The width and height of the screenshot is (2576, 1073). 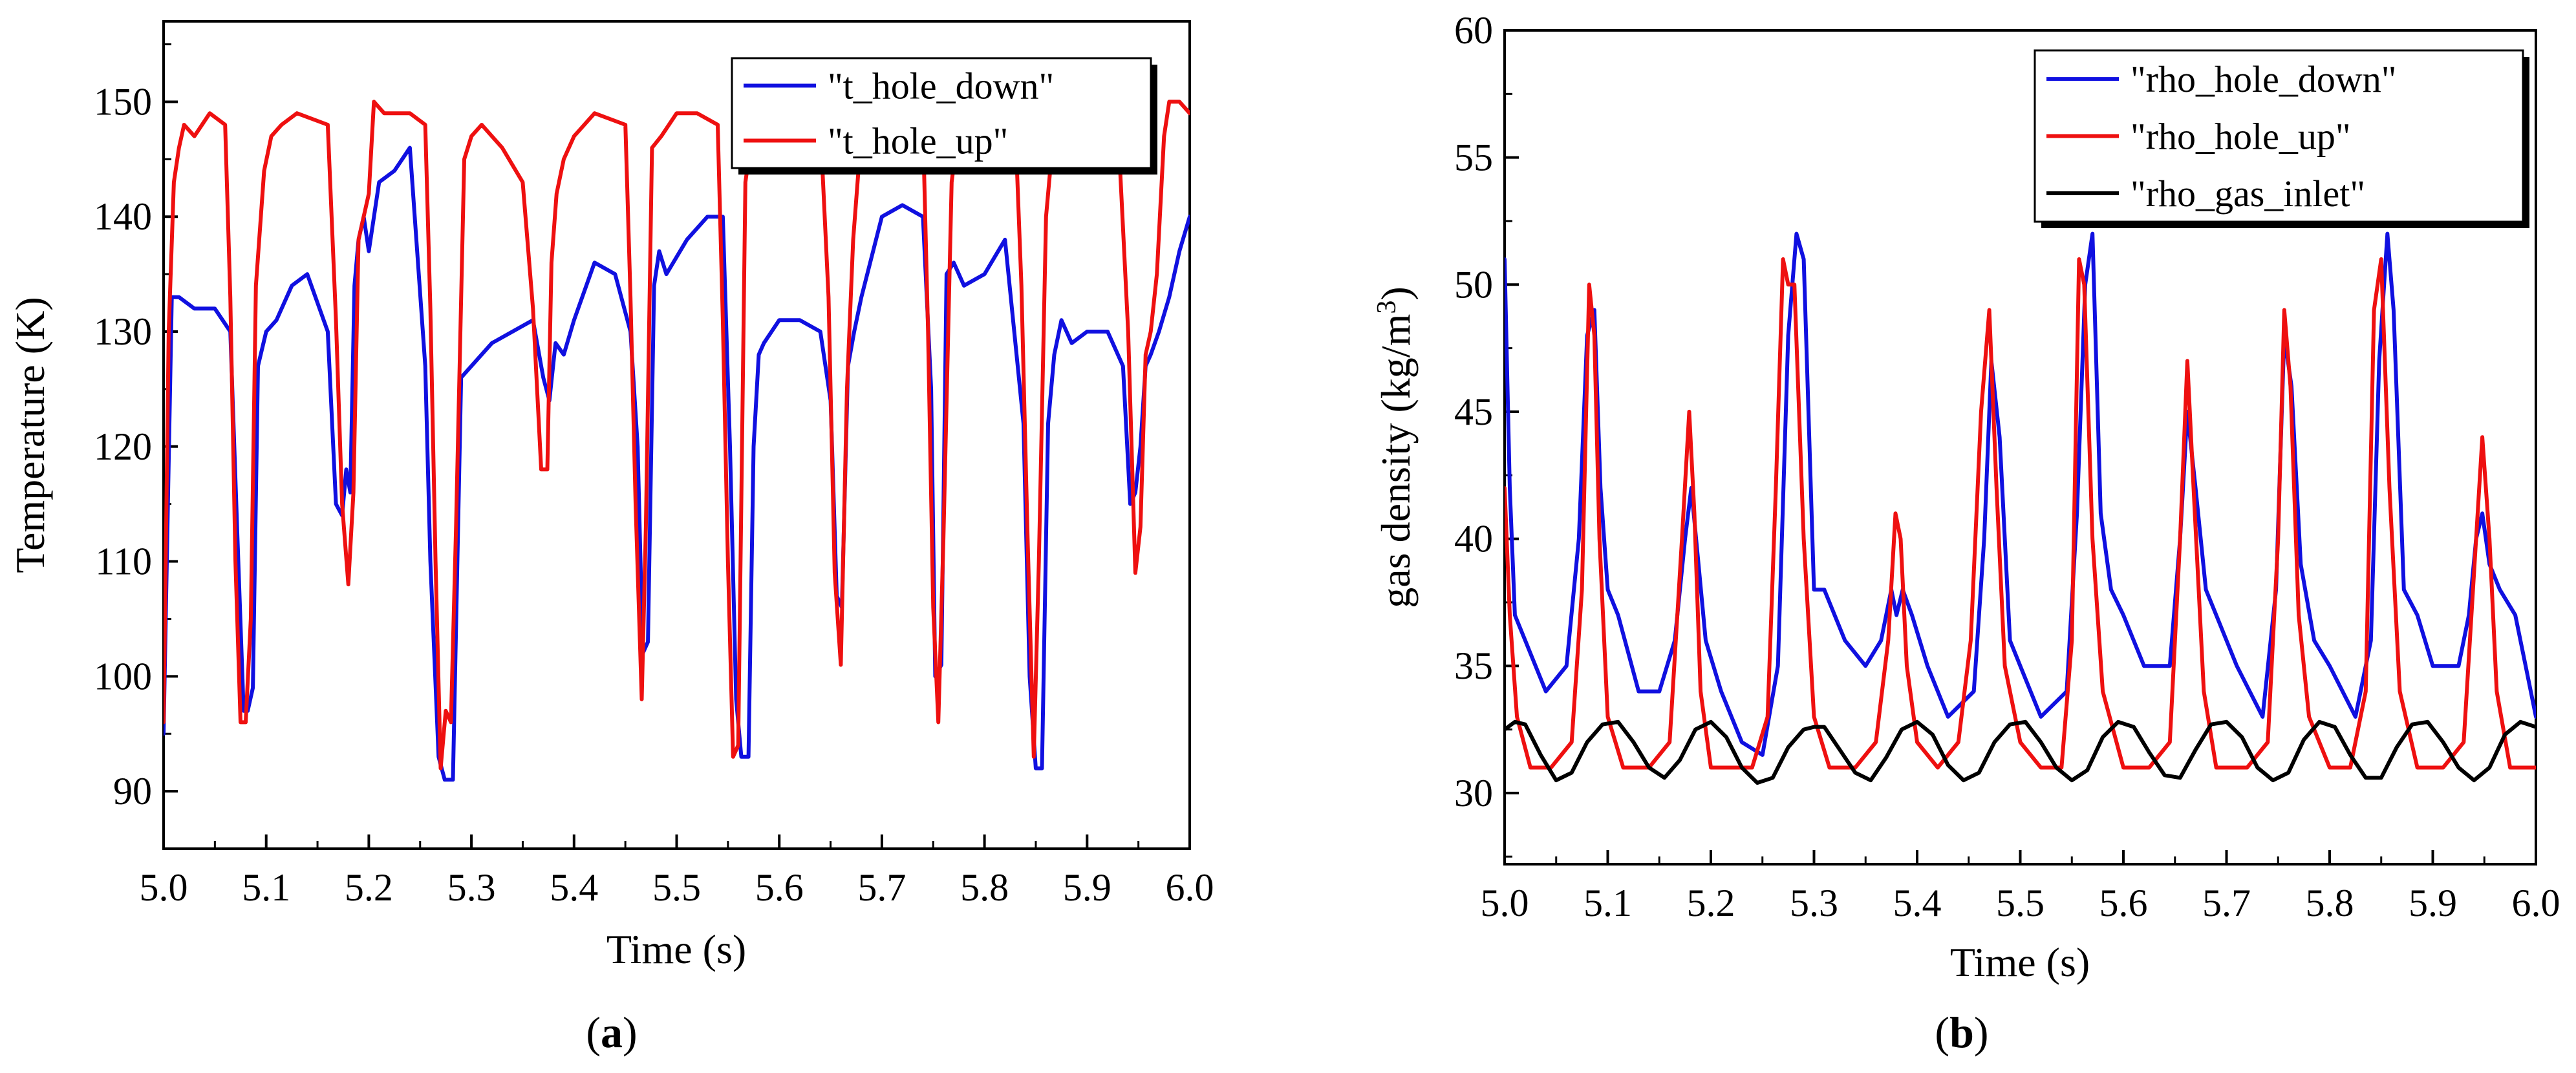 I want to click on panel-a-xlabel: Time (s), so click(x=676, y=949).